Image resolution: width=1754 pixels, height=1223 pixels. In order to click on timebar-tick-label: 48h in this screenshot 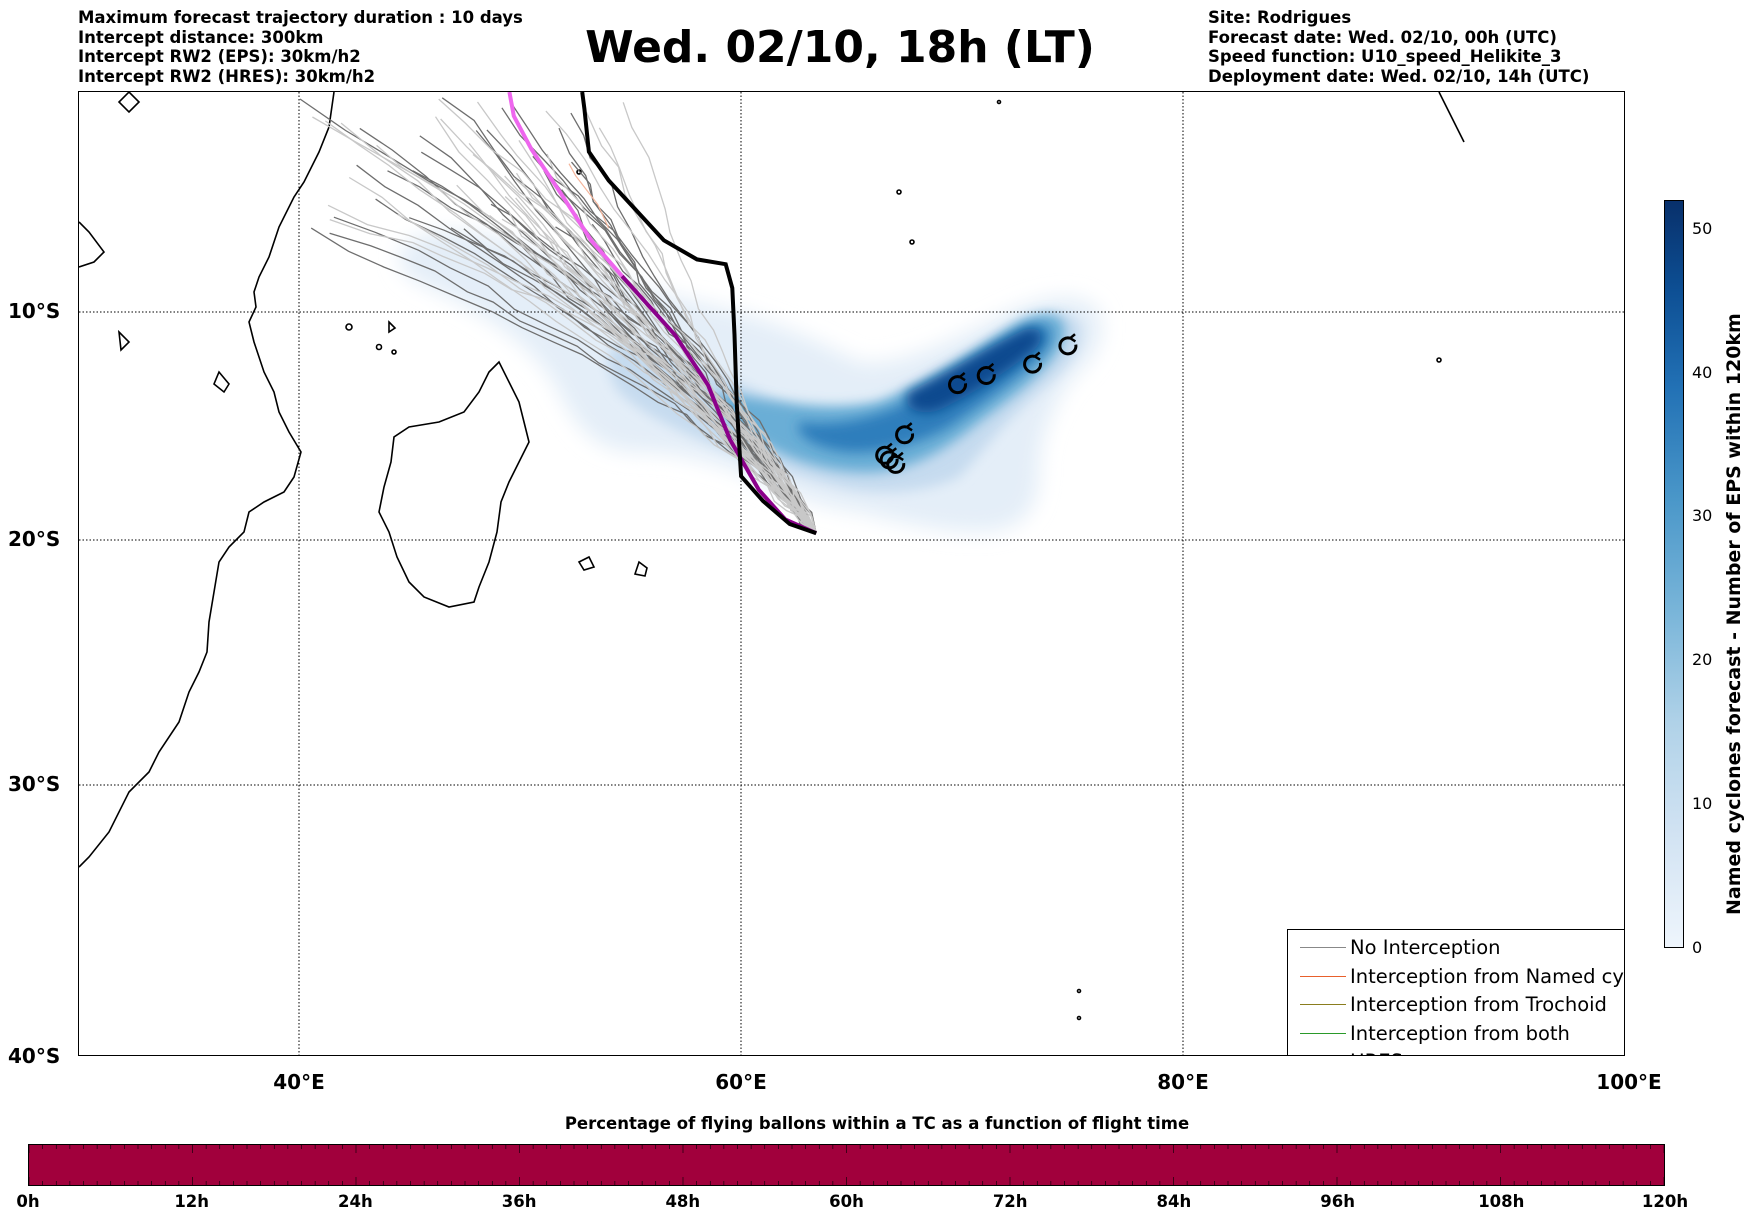, I will do `click(683, 1201)`.